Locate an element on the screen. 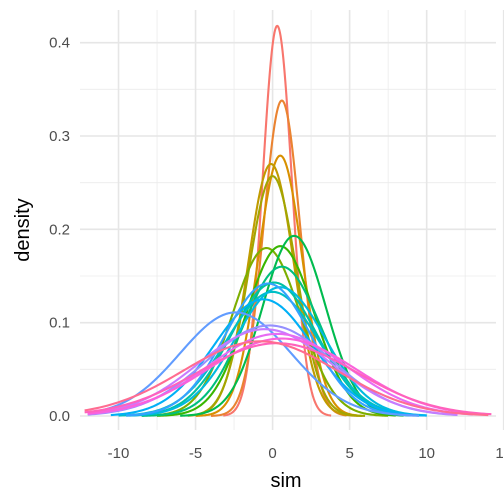 The image size is (504, 504). x-axis-title: sim is located at coordinates (285, 481).